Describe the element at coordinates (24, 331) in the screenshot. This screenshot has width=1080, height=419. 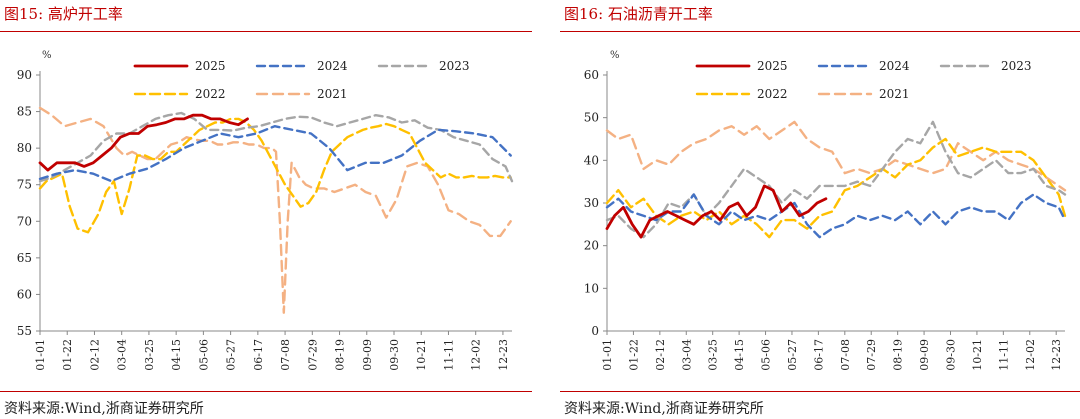
I see `y-tick-label: 55` at that location.